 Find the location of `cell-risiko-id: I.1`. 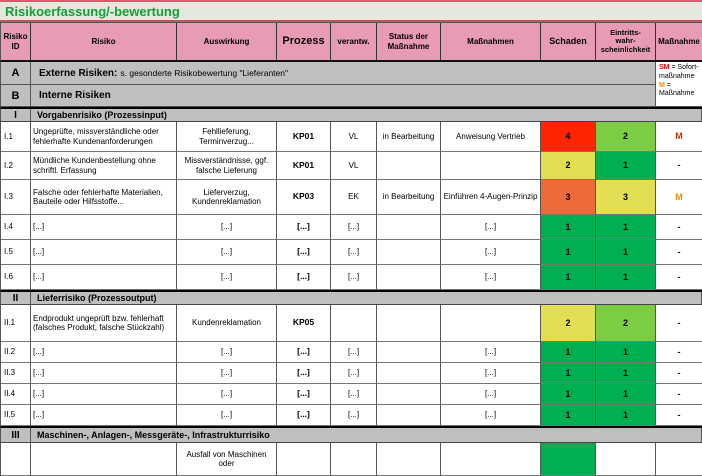

cell-risiko-id: I.1 is located at coordinates (16, 137).